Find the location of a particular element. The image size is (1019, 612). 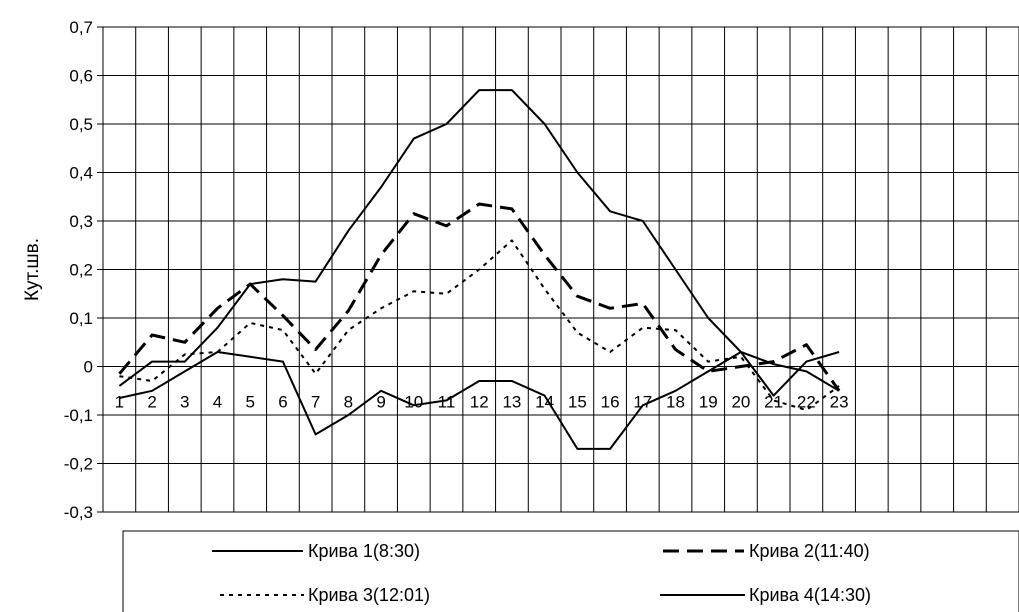

y-tick-label: 0,7 is located at coordinates (81, 27).